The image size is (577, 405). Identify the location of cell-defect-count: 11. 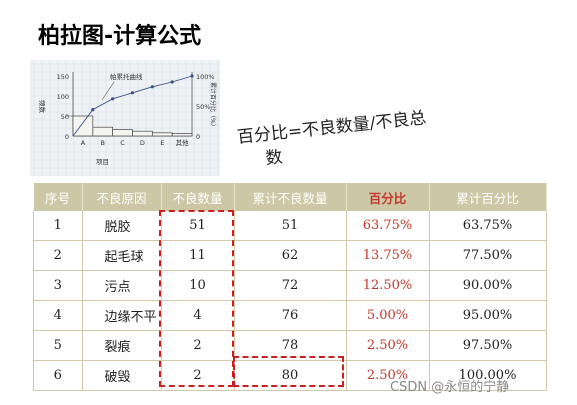
(198, 255).